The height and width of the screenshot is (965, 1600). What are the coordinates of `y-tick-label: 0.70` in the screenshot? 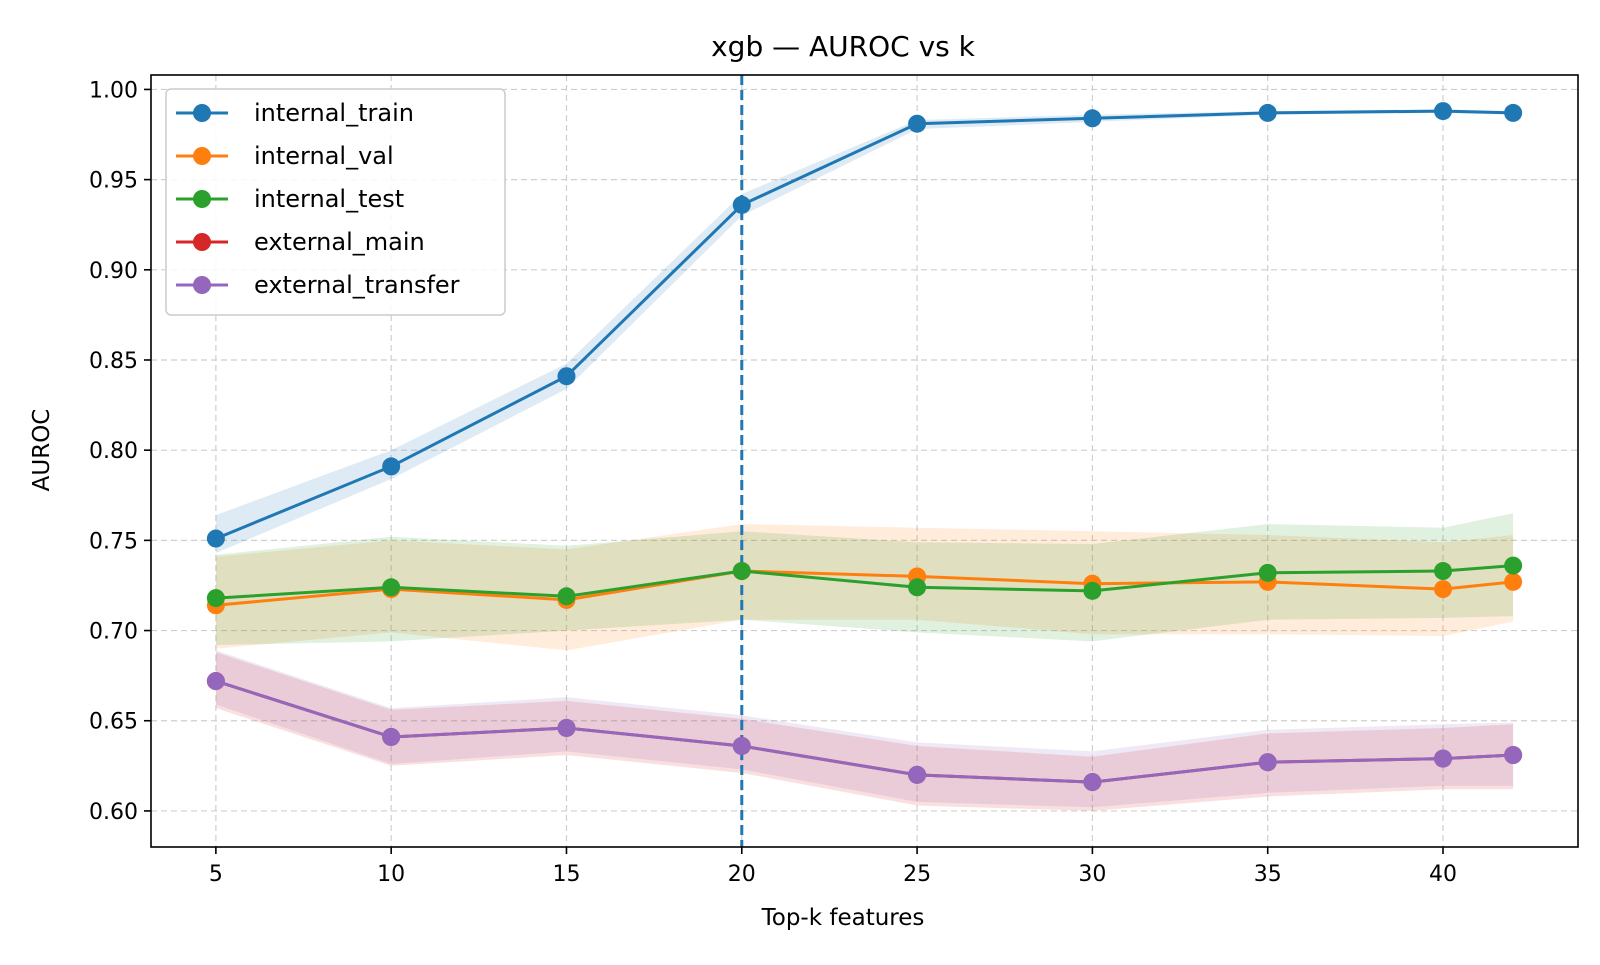 It's located at (113, 632).